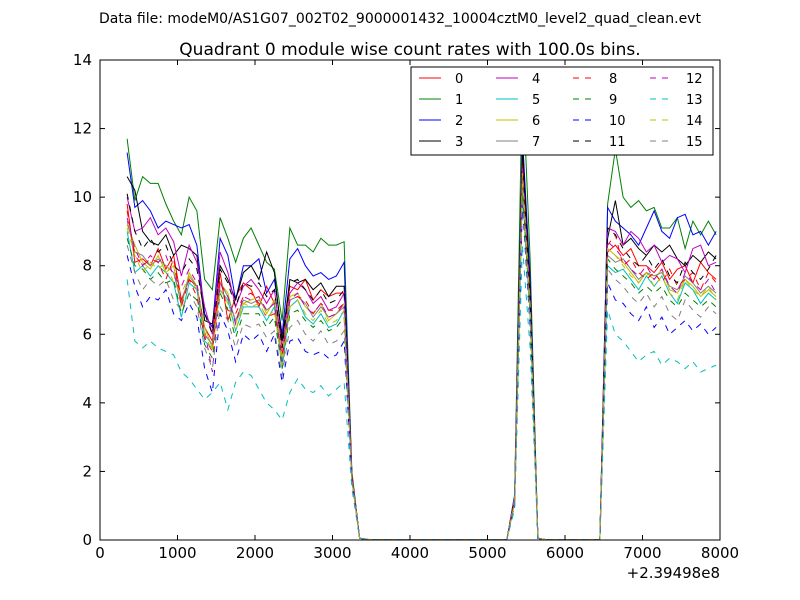  Describe the element at coordinates (332, 553) in the screenshot. I see `x-tick-label: 3000` at that location.